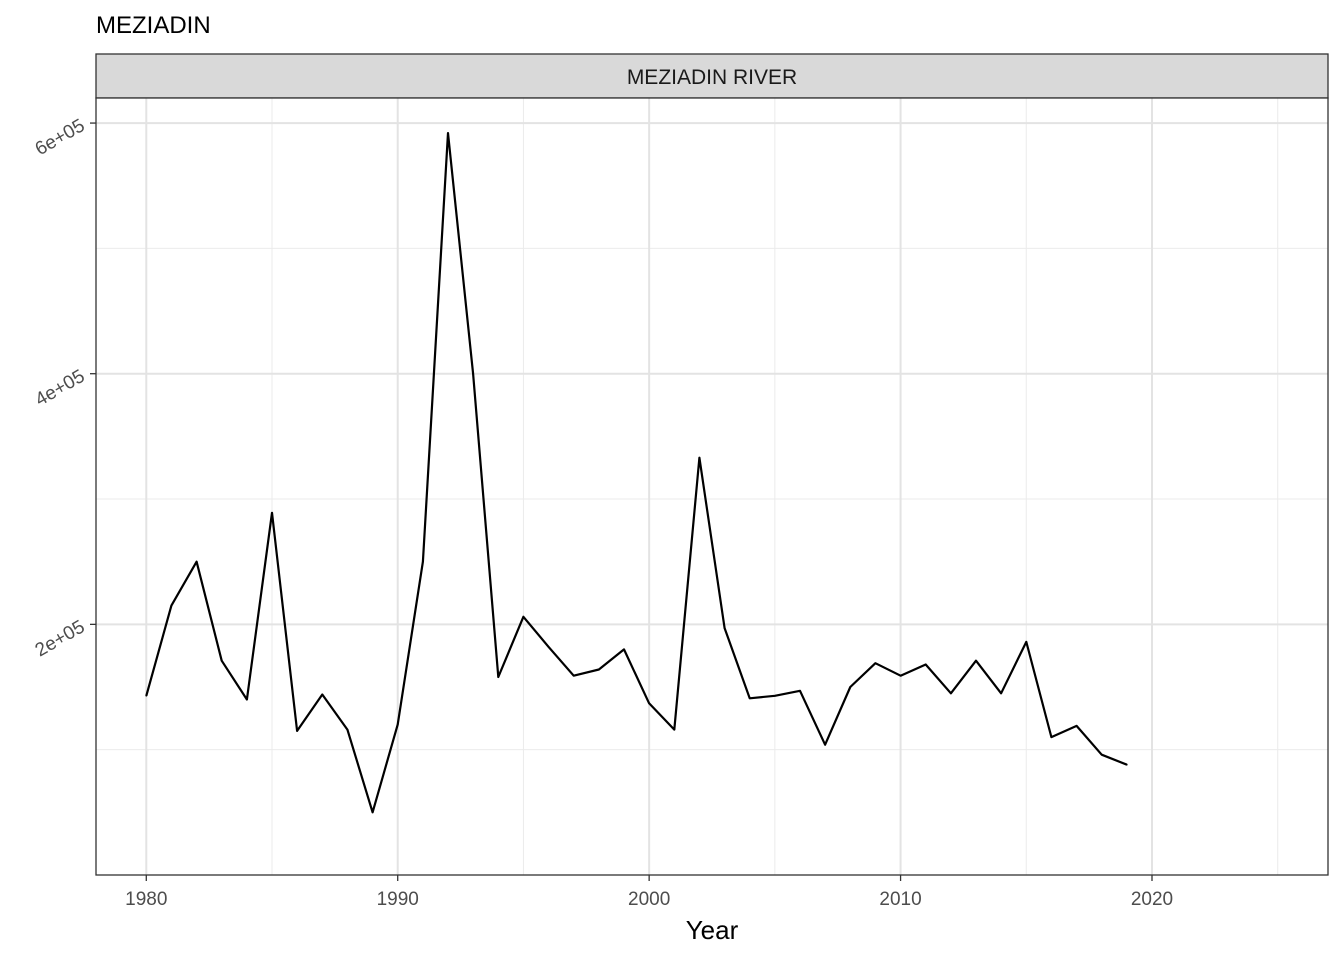  What do you see at coordinates (153, 25) in the screenshot?
I see `plot-title: MEZIADIN` at bounding box center [153, 25].